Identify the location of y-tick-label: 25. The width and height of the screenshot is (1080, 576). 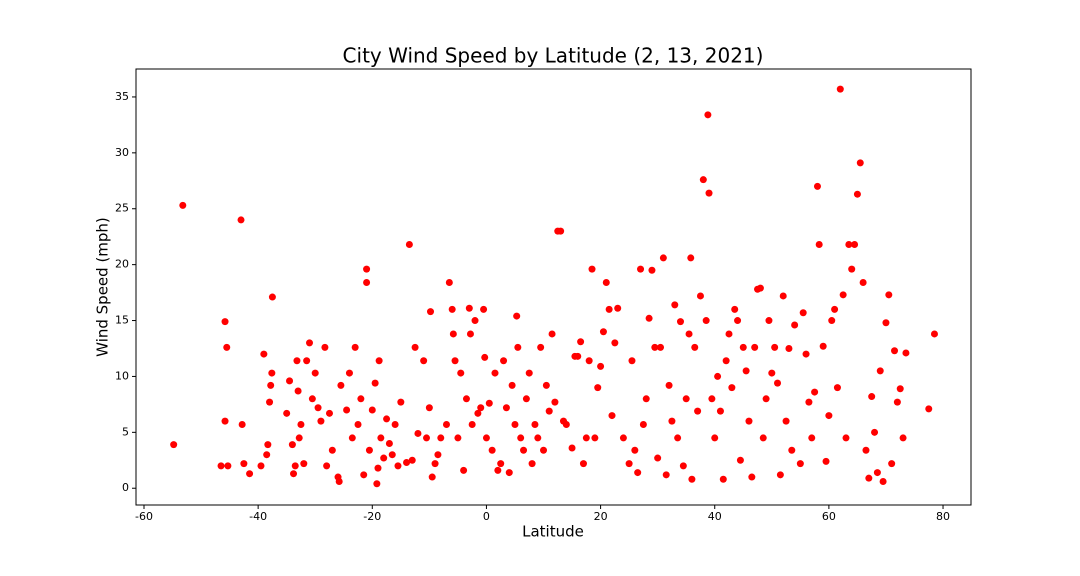
(122, 208).